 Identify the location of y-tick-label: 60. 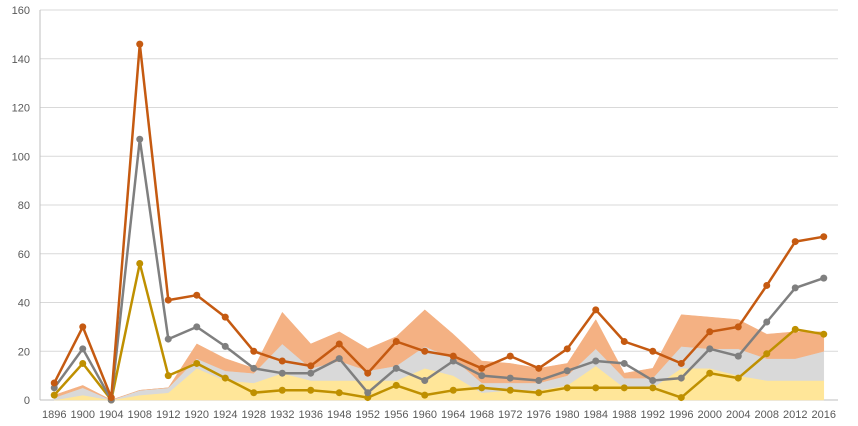
(24, 255).